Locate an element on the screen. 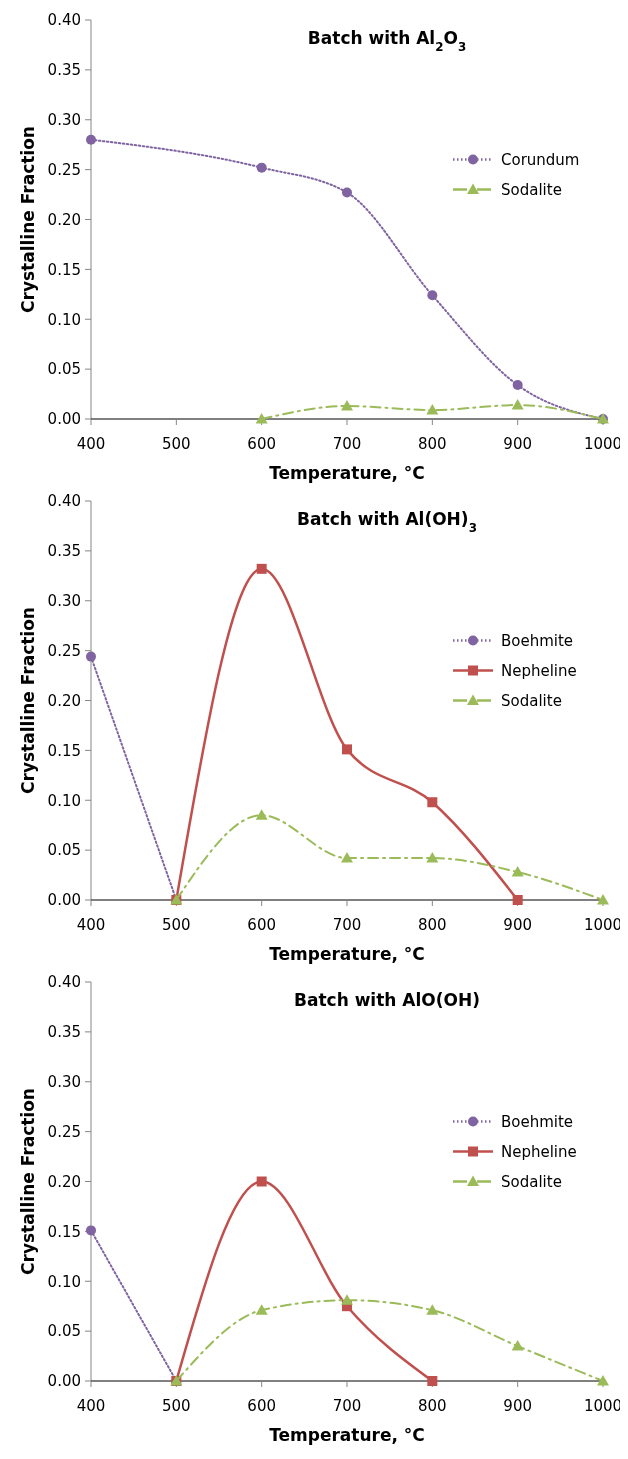 This screenshot has height=1459, width=628. legend-label: Corundum is located at coordinates (540, 159).